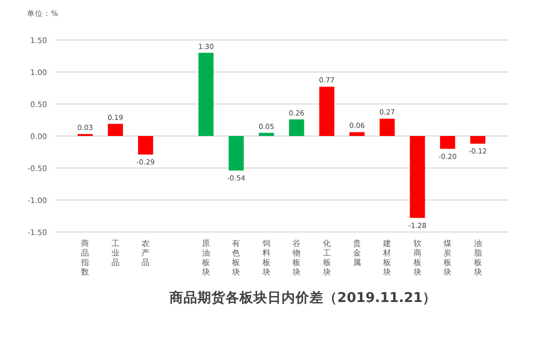  Describe the element at coordinates (477, 257) in the screenshot. I see `x-tick-label: 油脂板块` at that location.